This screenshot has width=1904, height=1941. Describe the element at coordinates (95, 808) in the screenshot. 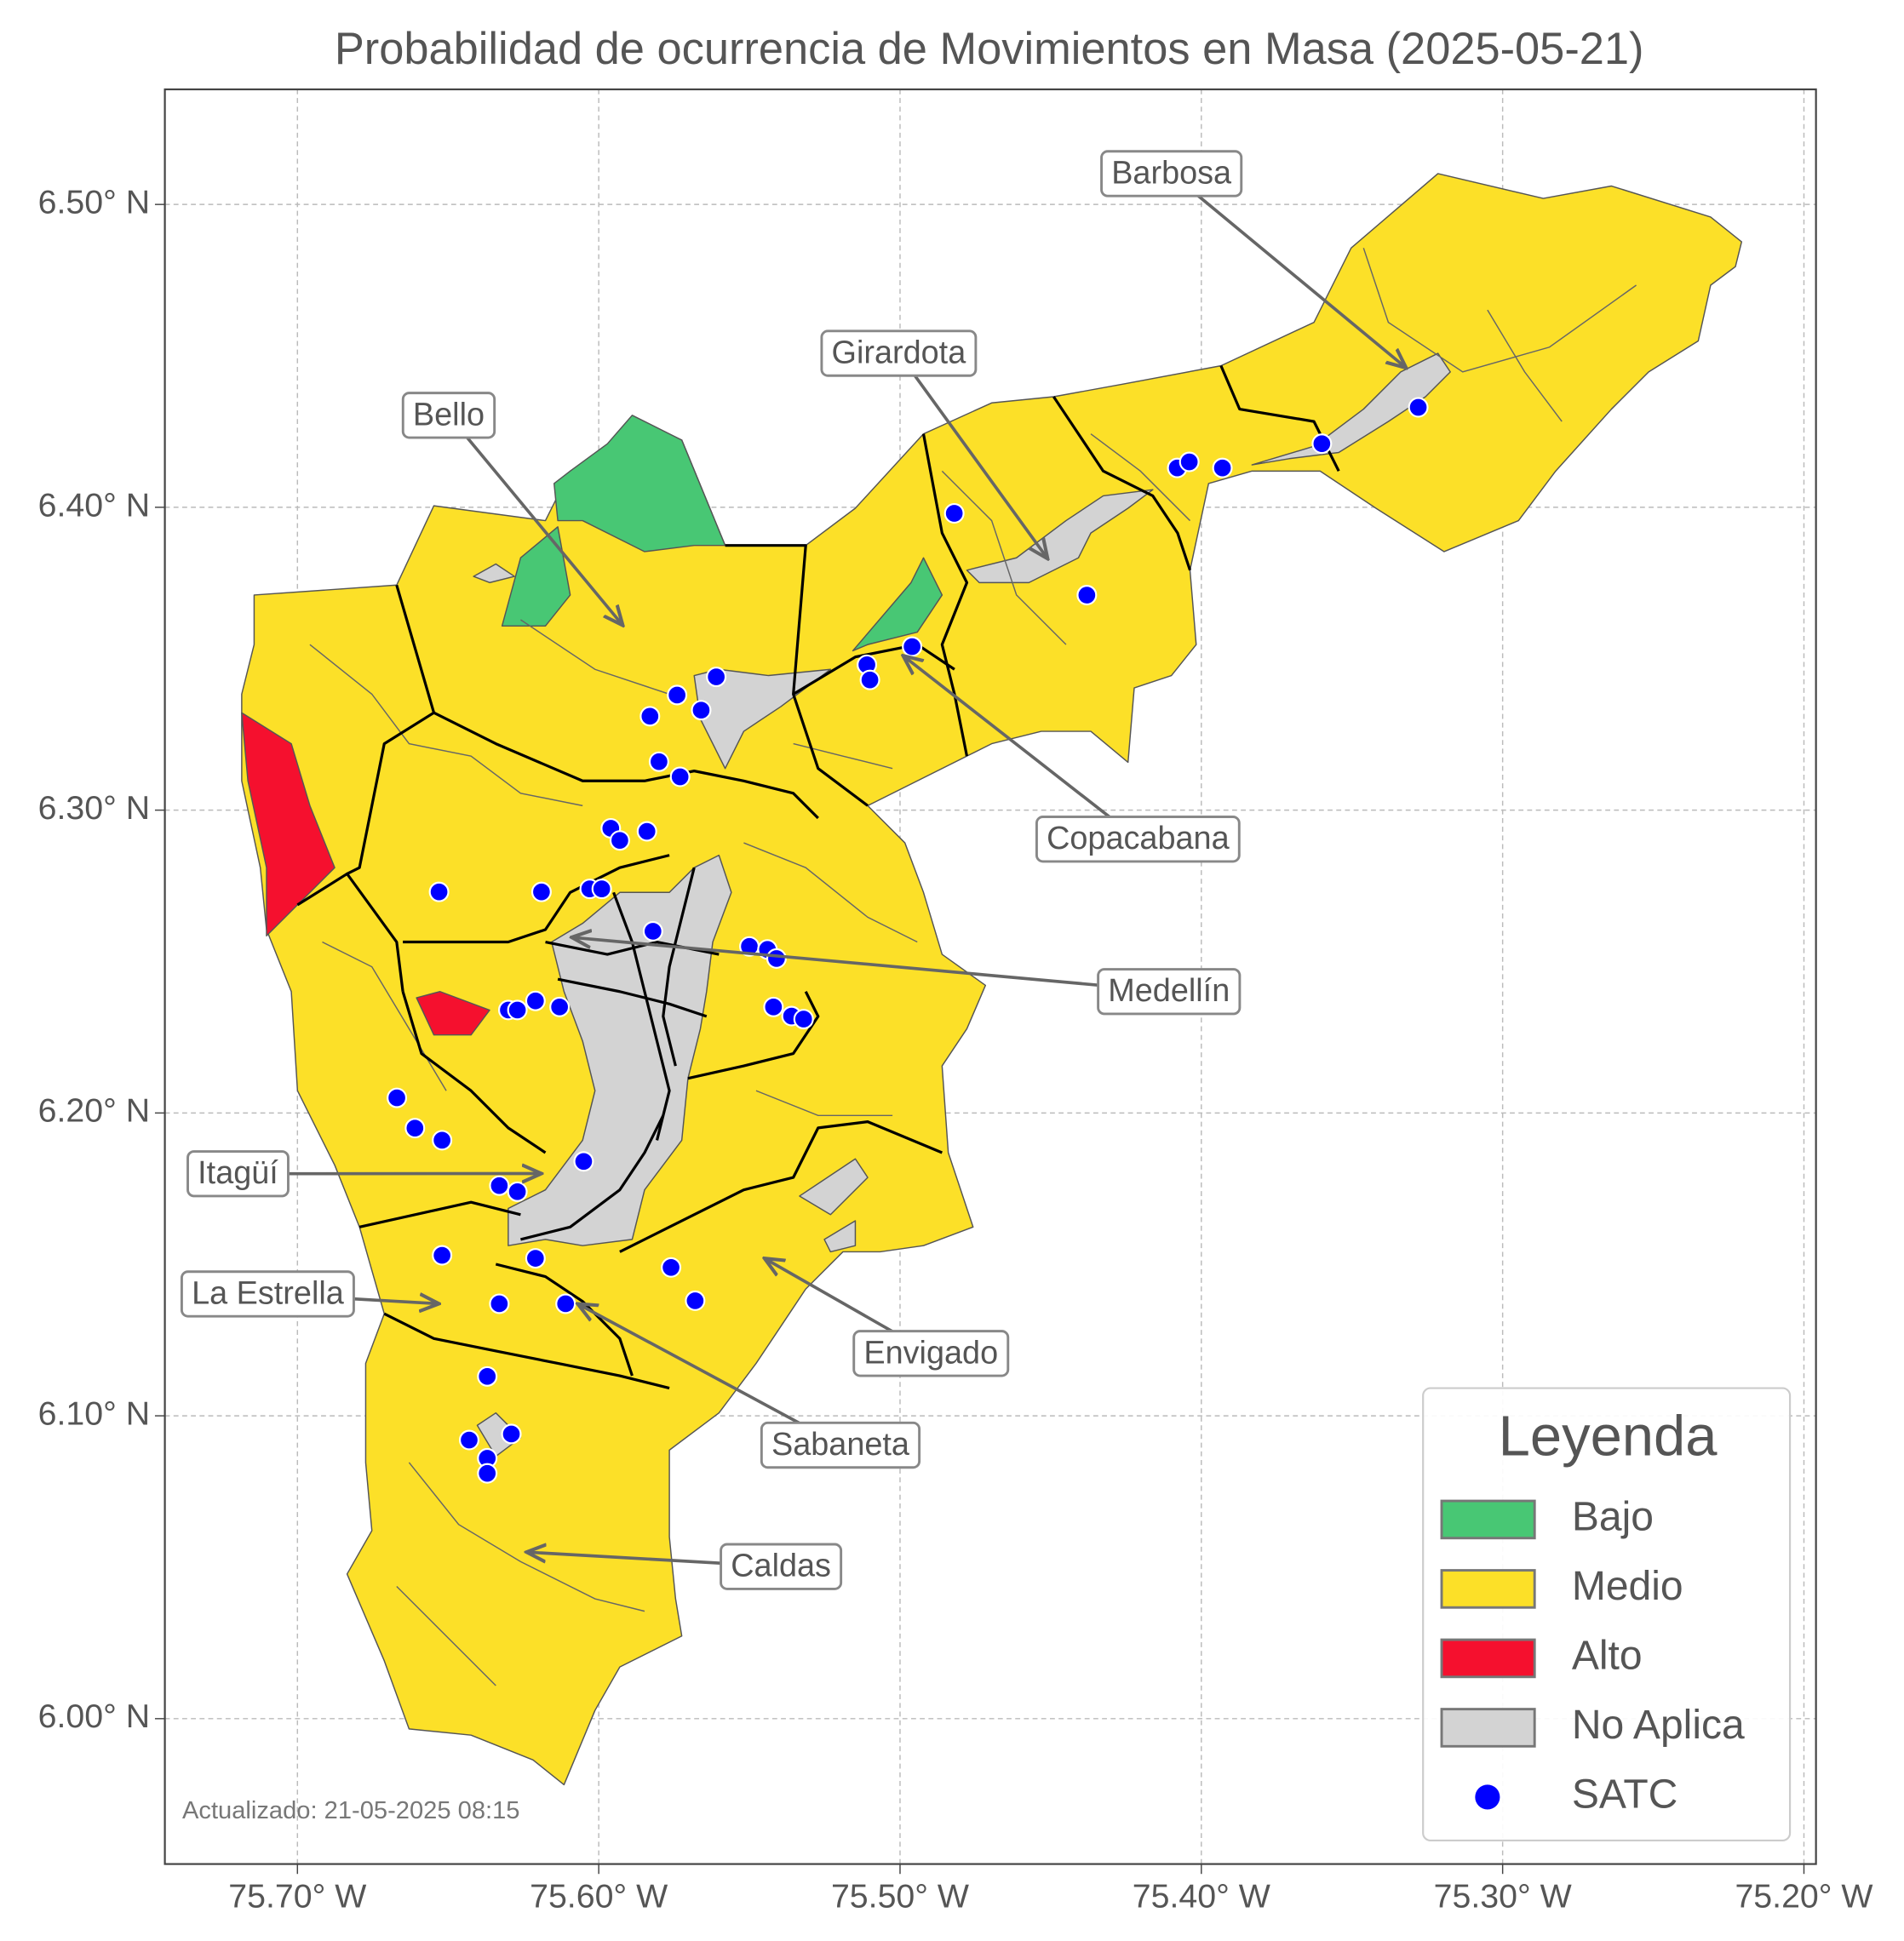

I see `y-tick-label: 6.30° N` at that location.